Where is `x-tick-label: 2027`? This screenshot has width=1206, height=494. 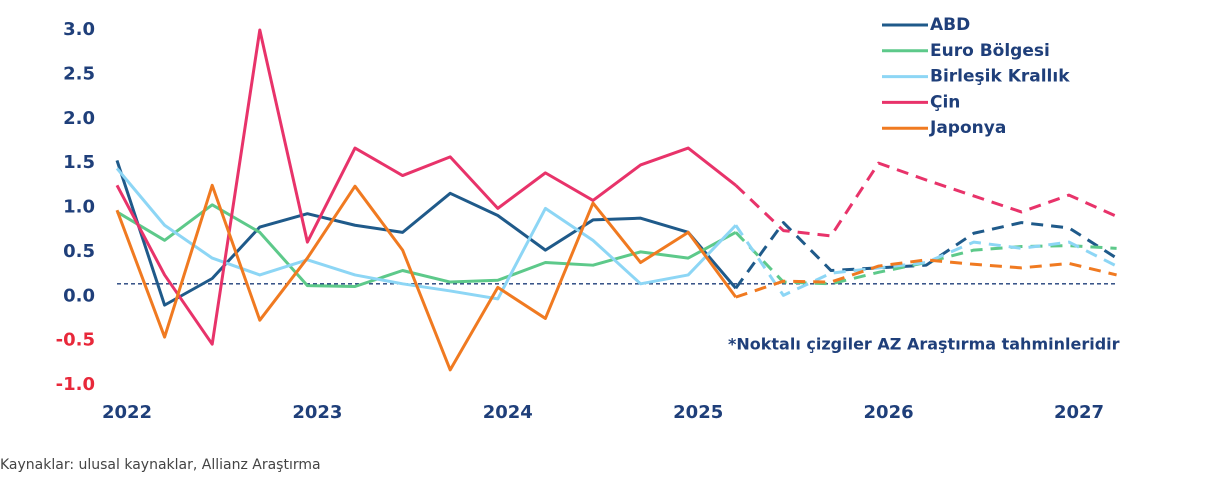 x-tick-label: 2027 is located at coordinates (1079, 412).